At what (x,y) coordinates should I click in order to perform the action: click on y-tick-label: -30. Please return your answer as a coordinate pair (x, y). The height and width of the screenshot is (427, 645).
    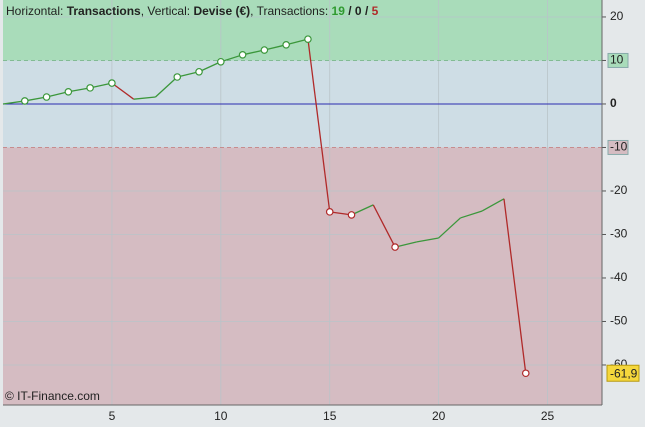
    Looking at the image, I should click on (619, 234).